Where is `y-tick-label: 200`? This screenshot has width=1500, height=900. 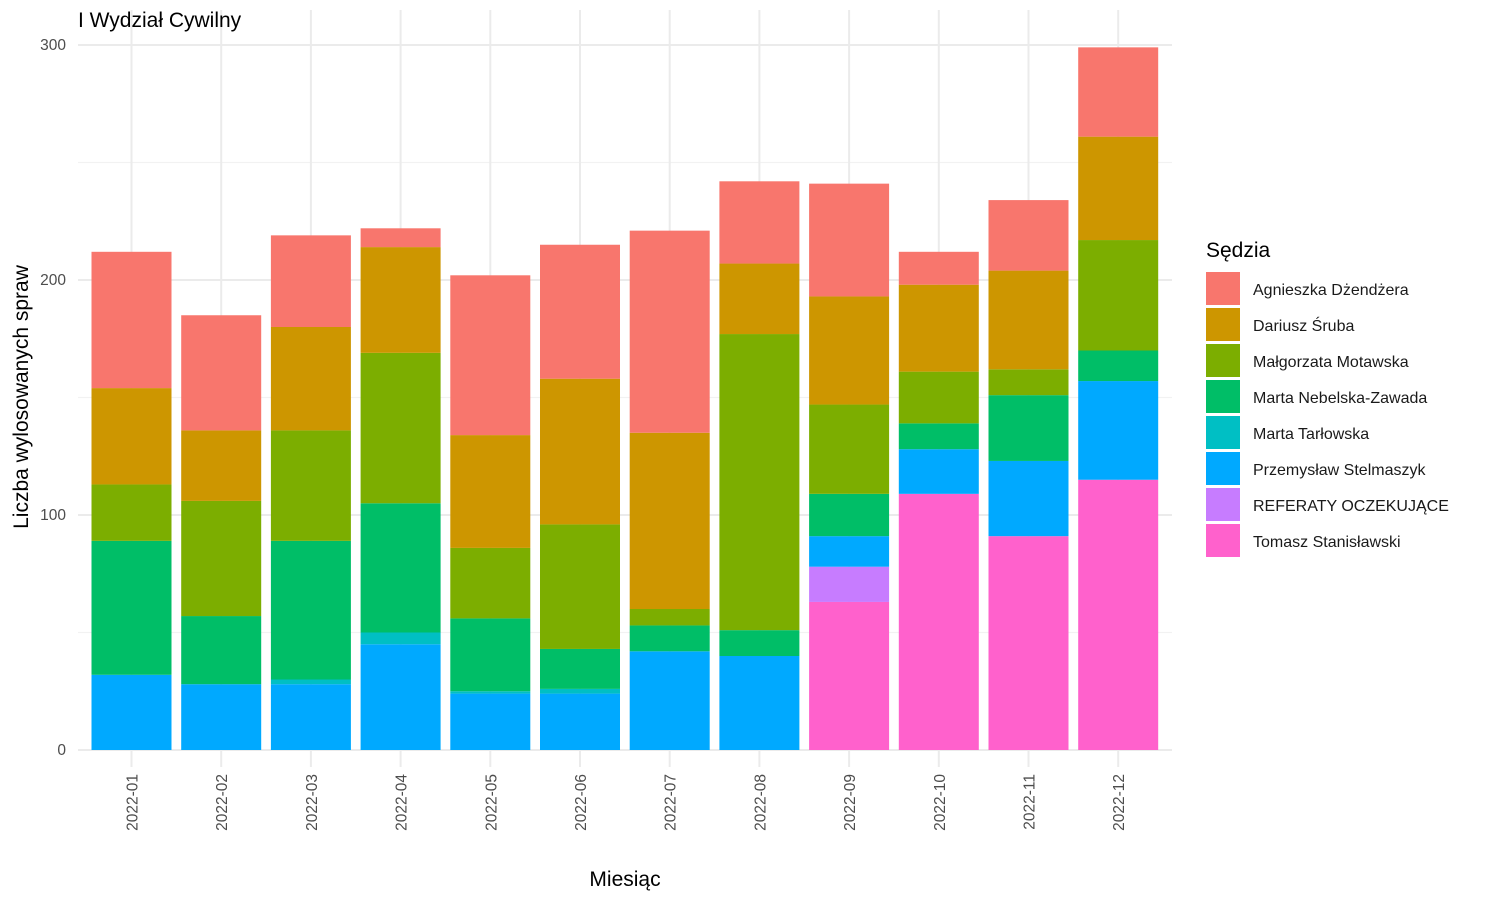 y-tick-label: 200 is located at coordinates (53, 280).